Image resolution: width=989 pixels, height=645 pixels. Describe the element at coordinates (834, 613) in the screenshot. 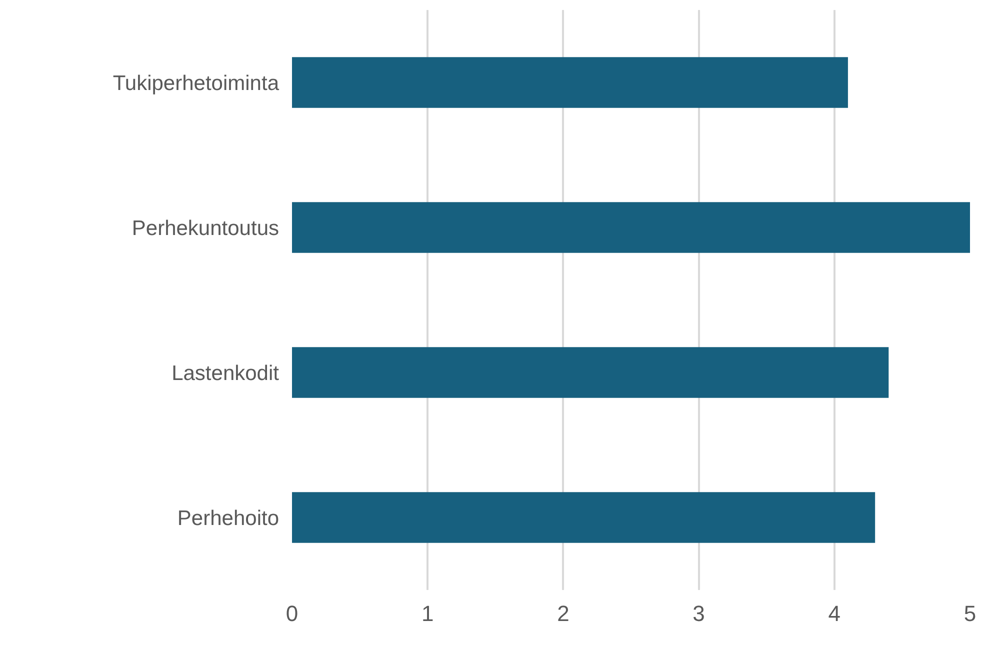

I see `x-tick-label: 4` at that location.